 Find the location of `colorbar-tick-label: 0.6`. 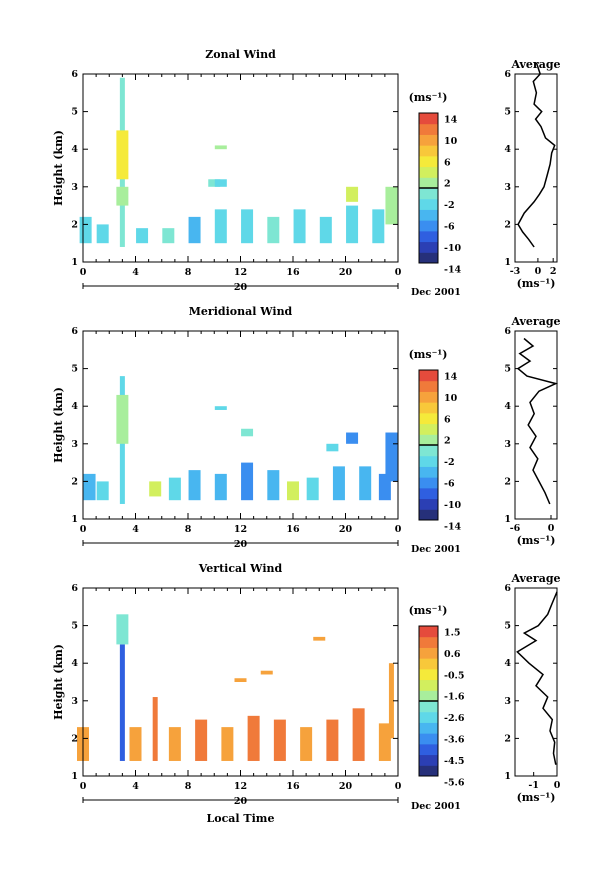

colorbar-tick-label: 0.6 is located at coordinates (452, 654).